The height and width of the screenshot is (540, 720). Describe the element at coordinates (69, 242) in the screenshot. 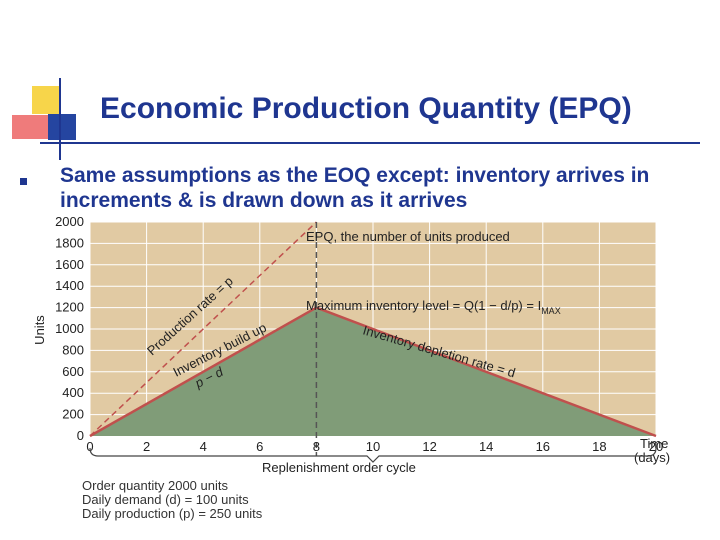

I see `y-tick-label: 1800` at that location.